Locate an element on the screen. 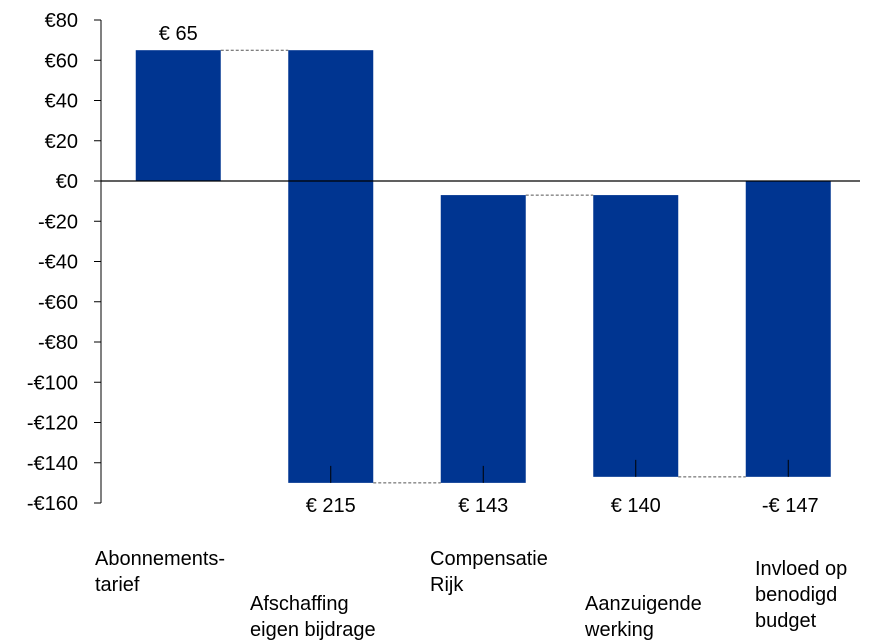 The width and height of the screenshot is (879, 644). y-tick-label: -€160 is located at coordinates (52, 504).